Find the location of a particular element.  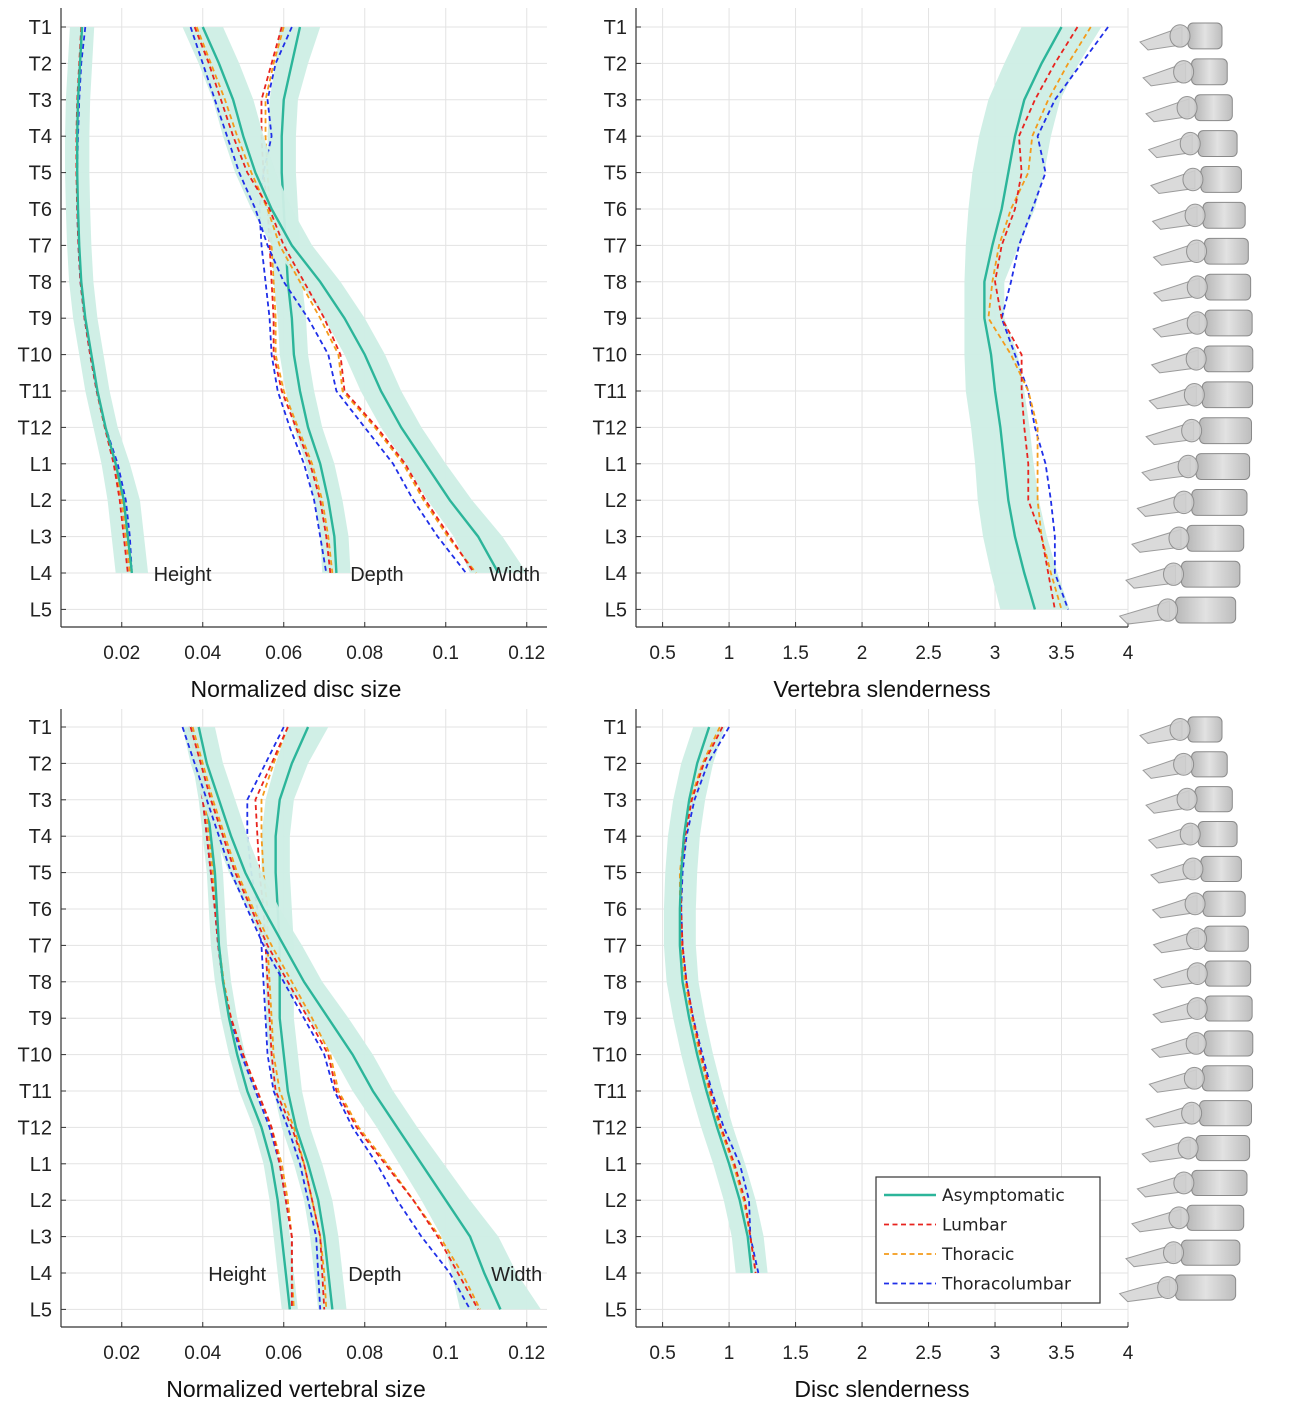

series-layer is located at coordinates (1036, 318).